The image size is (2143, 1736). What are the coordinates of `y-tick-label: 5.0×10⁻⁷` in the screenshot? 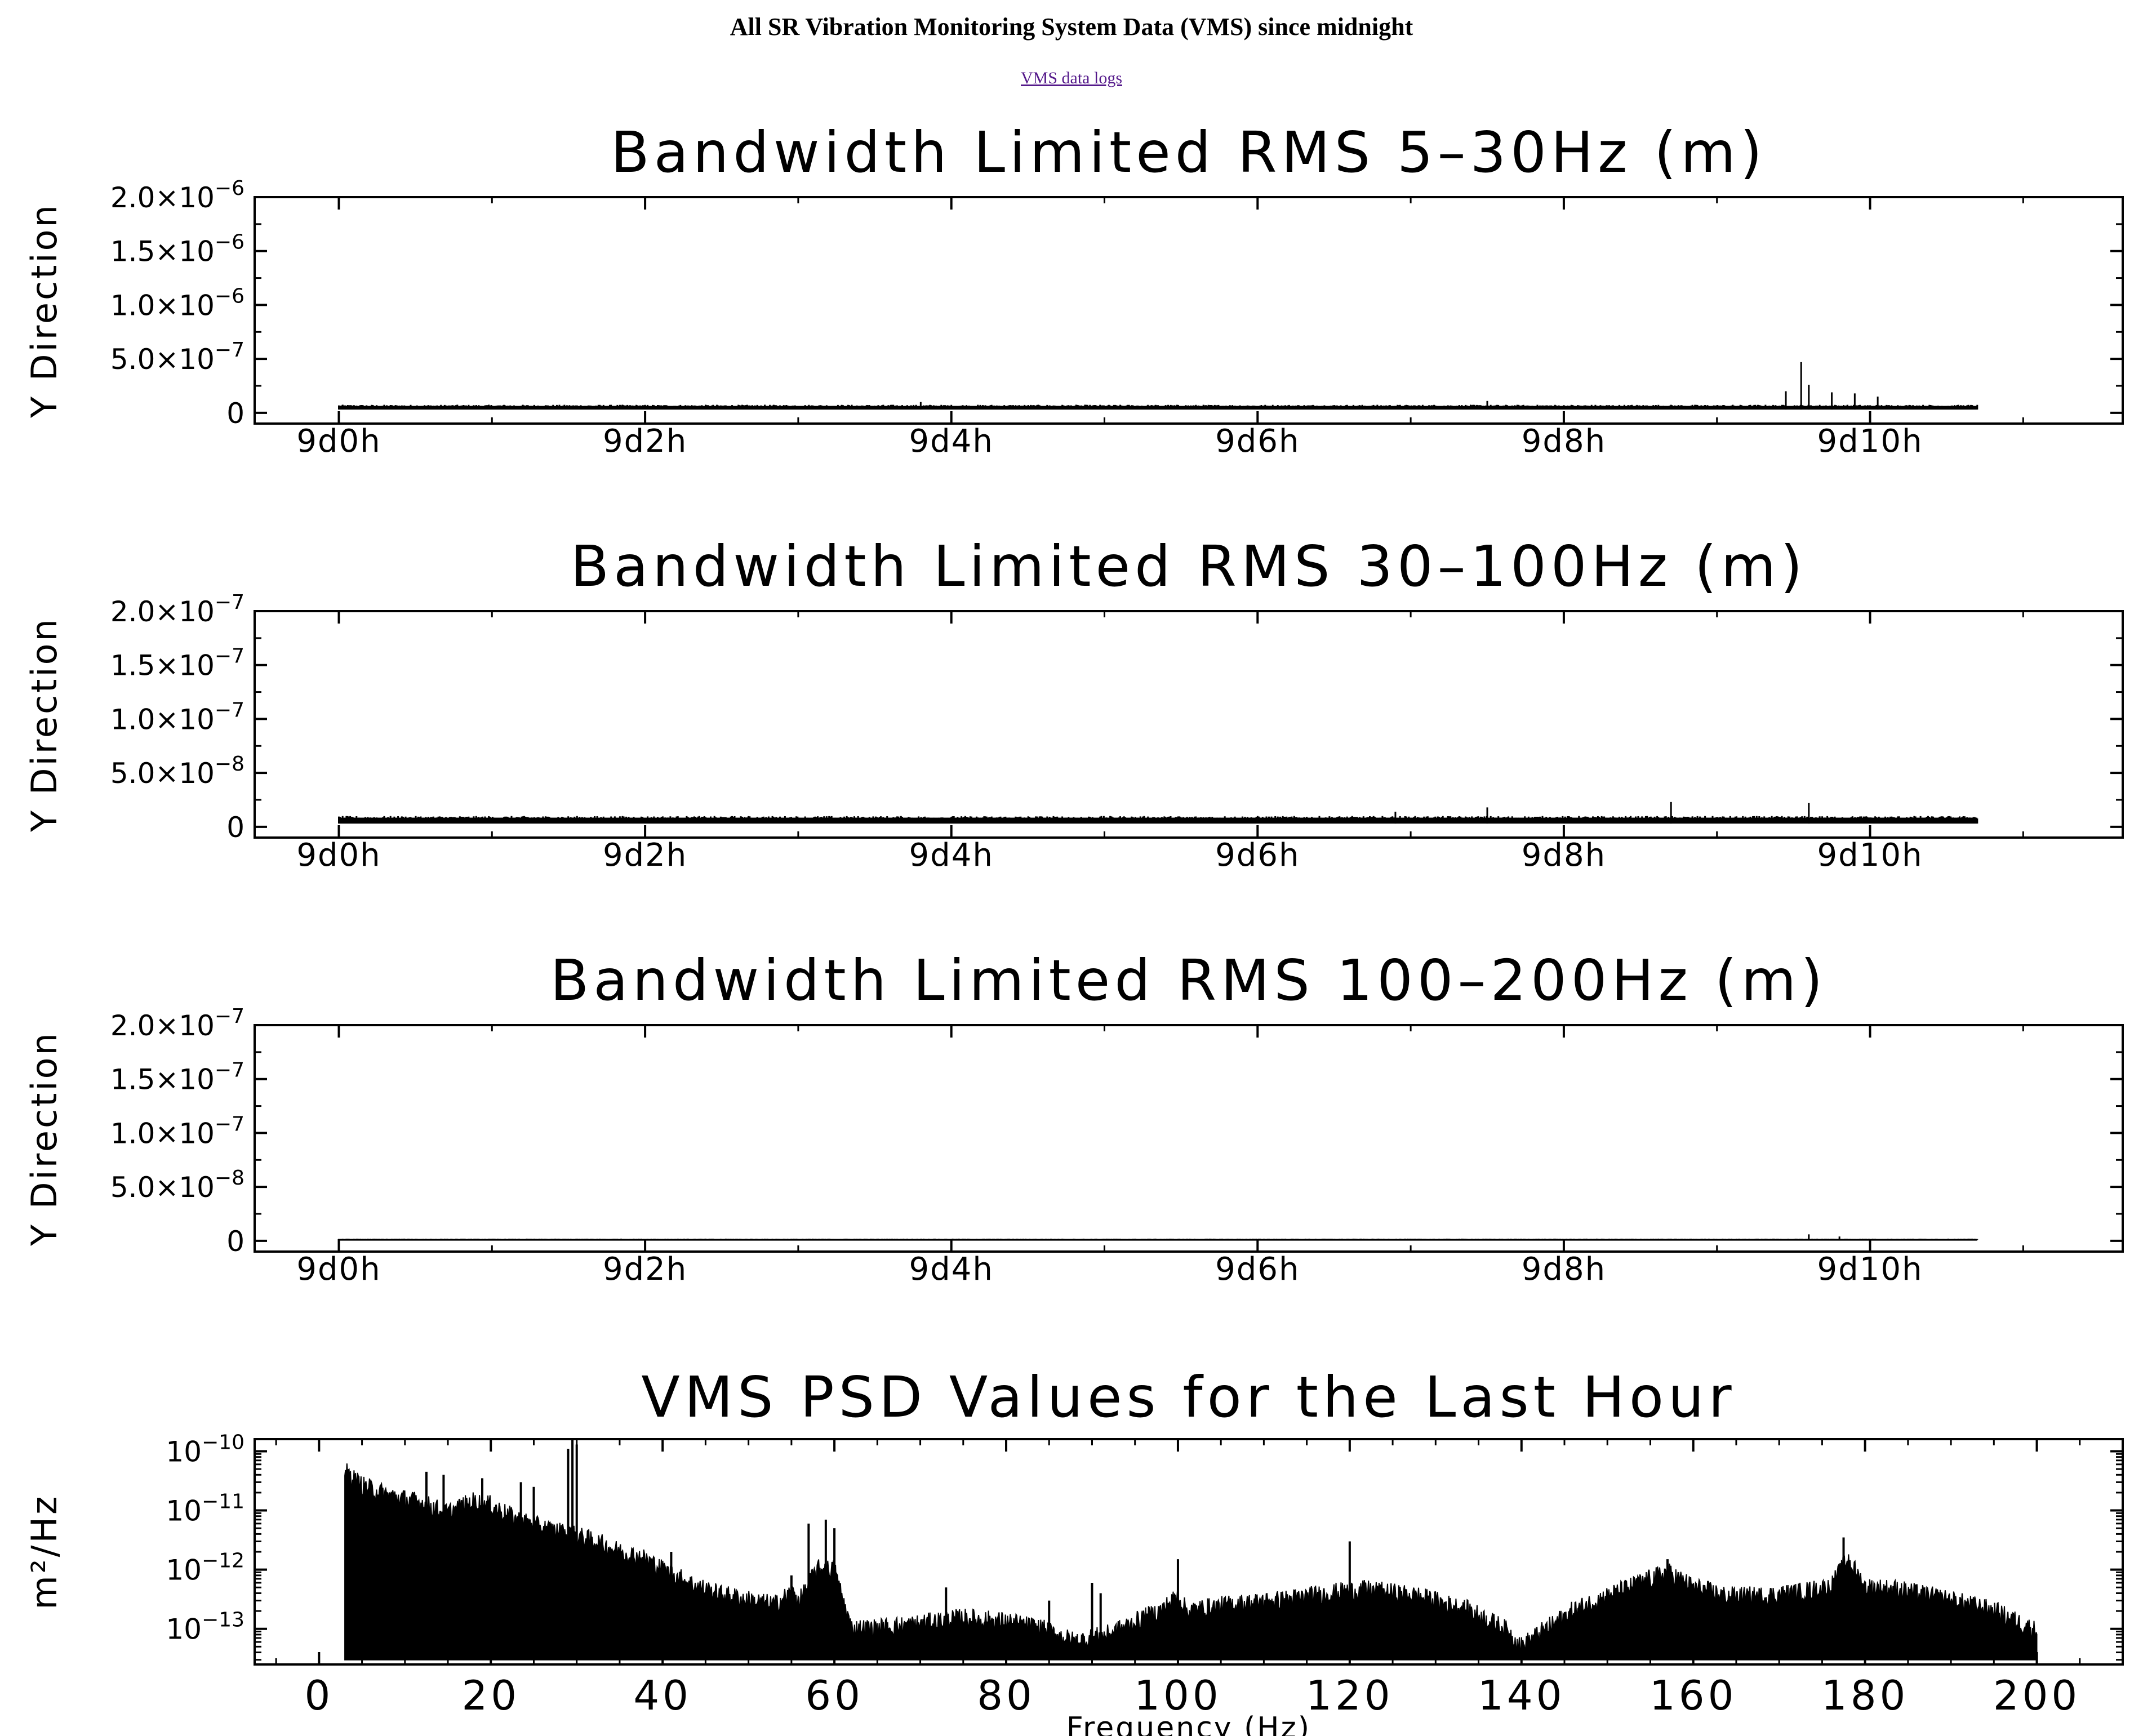 It's located at (177, 357).